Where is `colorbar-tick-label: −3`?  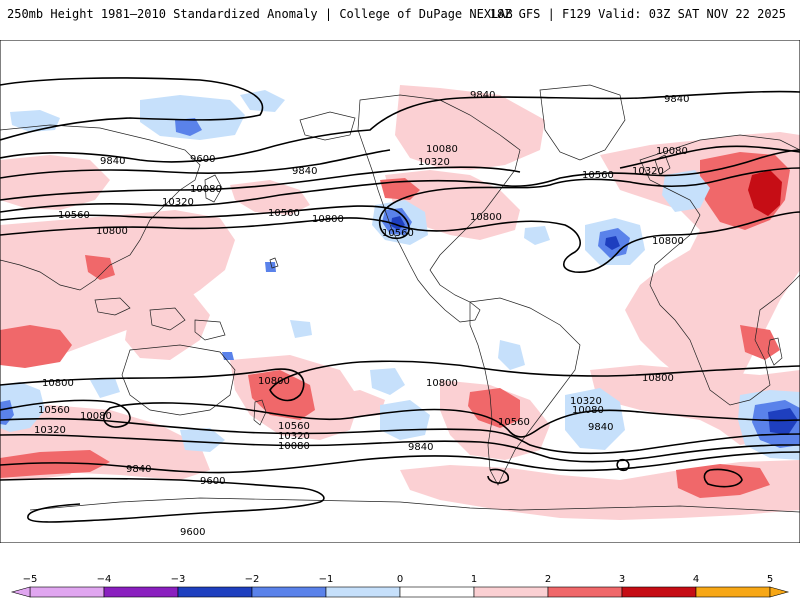
colorbar-tick-label: −3 is located at coordinates (178, 579).